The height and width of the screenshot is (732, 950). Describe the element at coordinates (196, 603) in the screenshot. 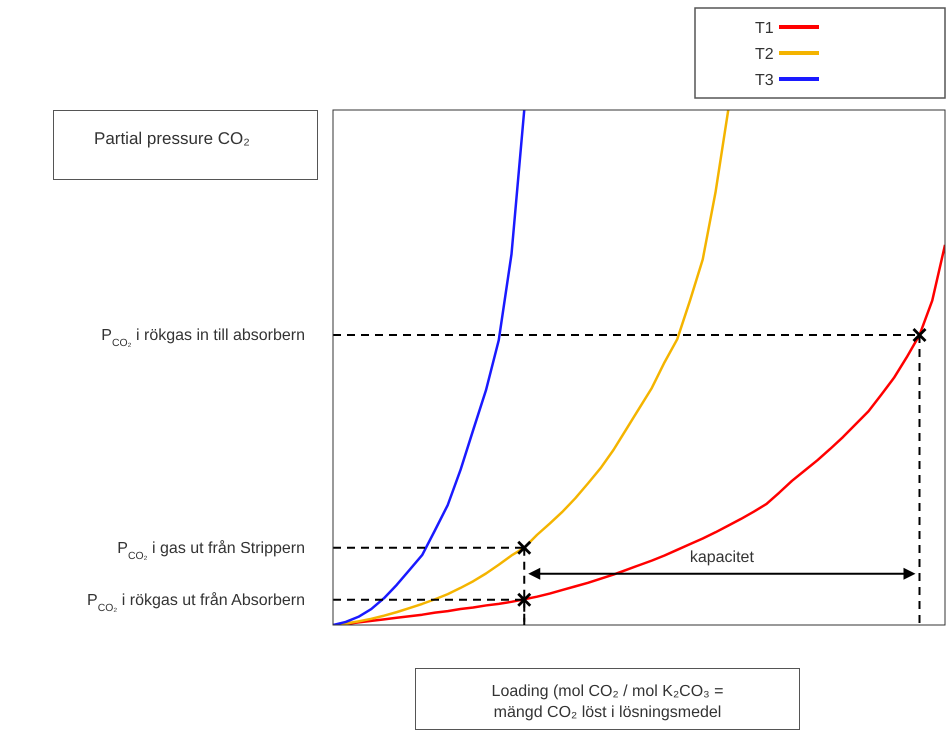

I see `text: P$_{CO₂}$ i rökgas ut från Absorbern` at that location.